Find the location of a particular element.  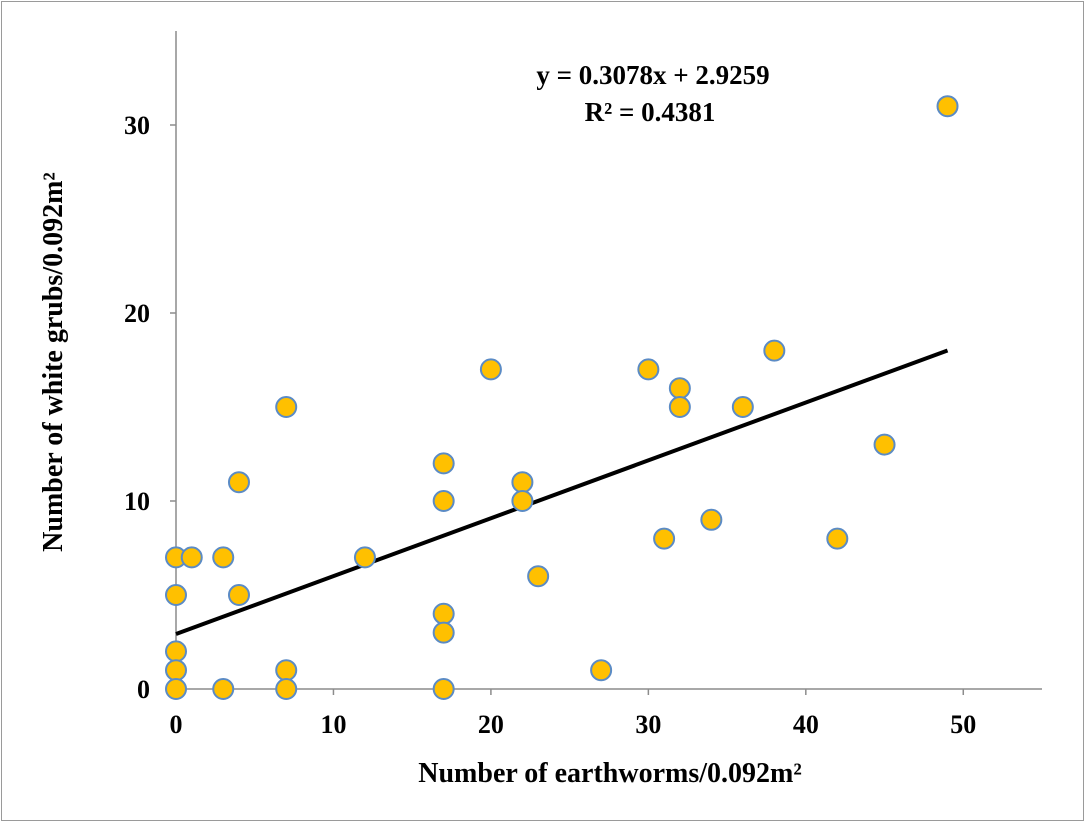

trendline-r2: R² = 0.4381 is located at coordinates (650, 112).